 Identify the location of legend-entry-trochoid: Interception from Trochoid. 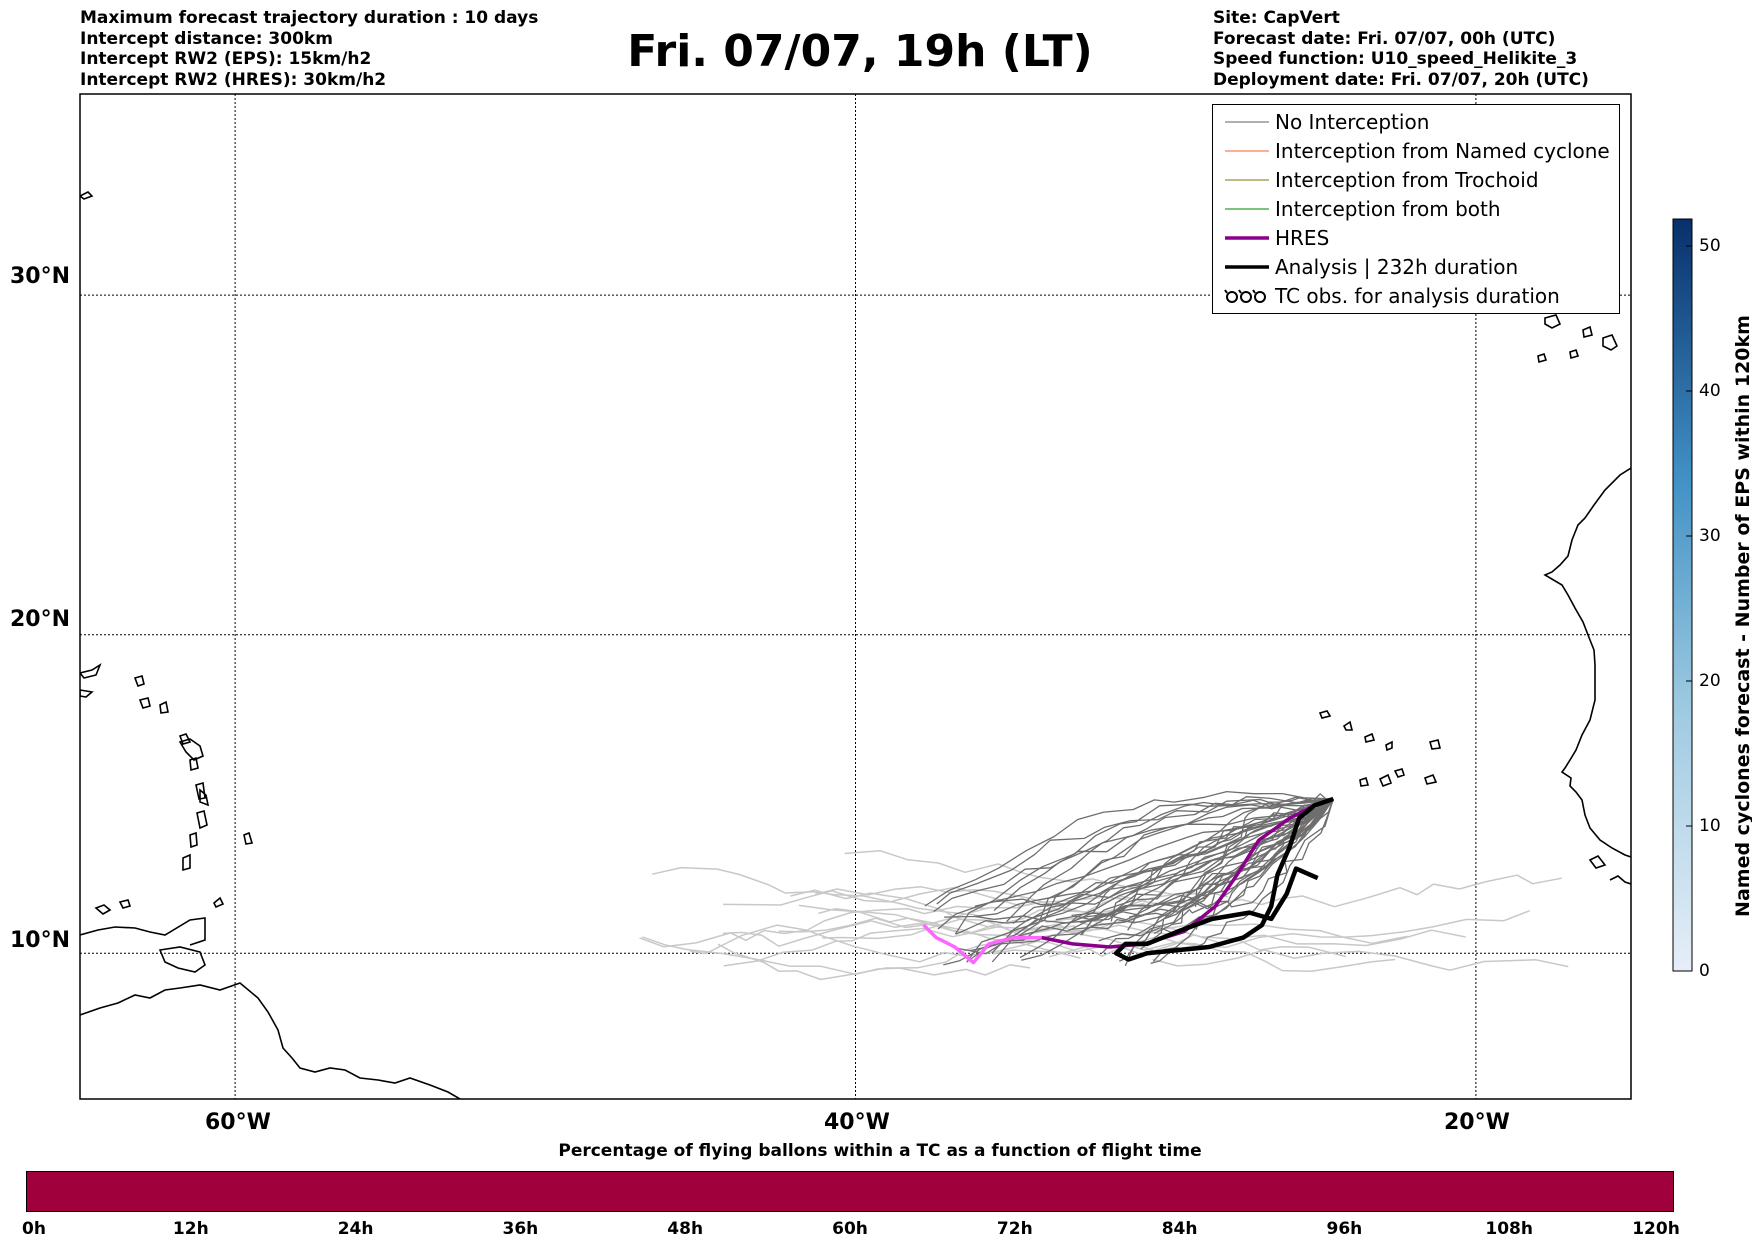
(1416, 179).